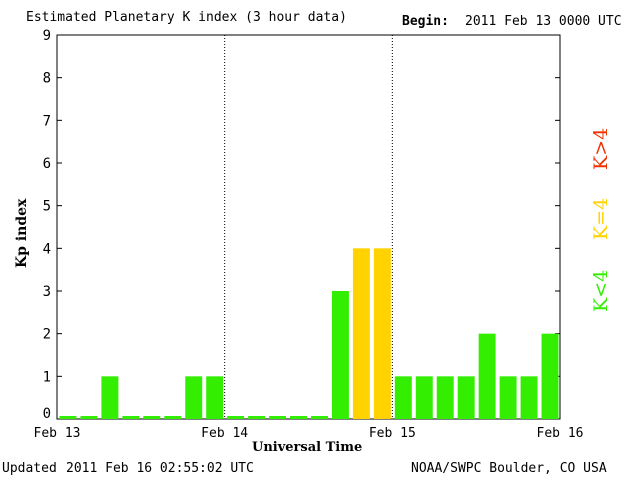  What do you see at coordinates (47, 121) in the screenshot?
I see `y-tick-label: 7` at bounding box center [47, 121].